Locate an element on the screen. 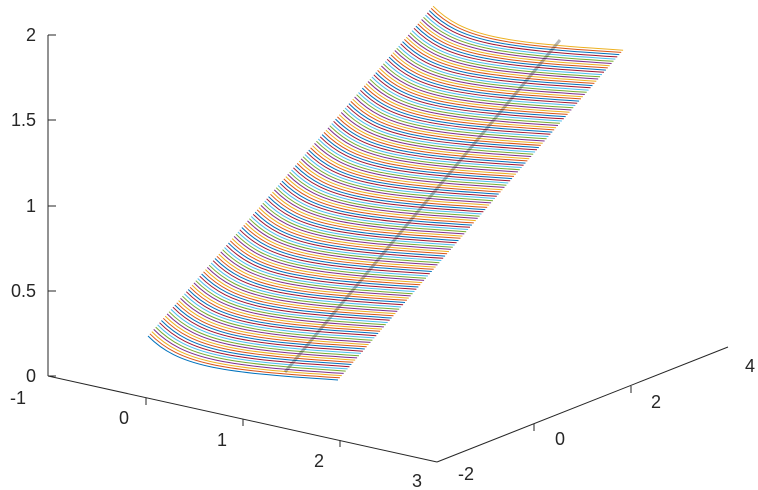 The image size is (758, 490). y-tick-label: 2 is located at coordinates (656, 402).